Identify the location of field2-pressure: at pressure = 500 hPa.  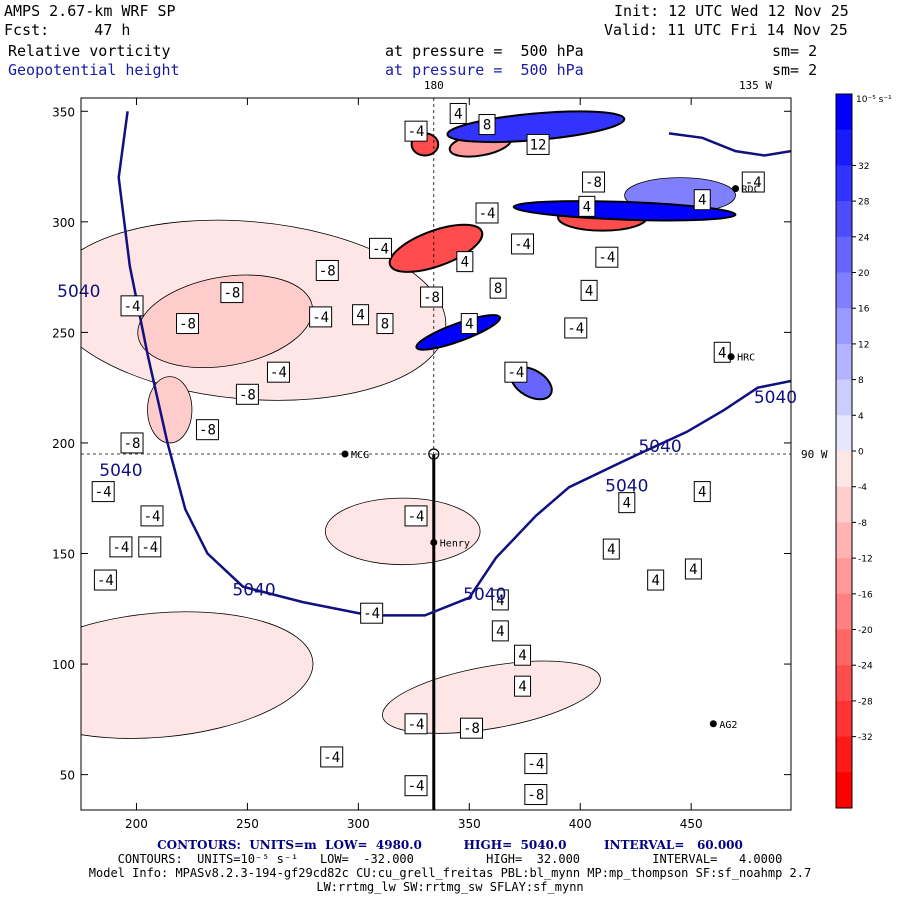
(484, 70).